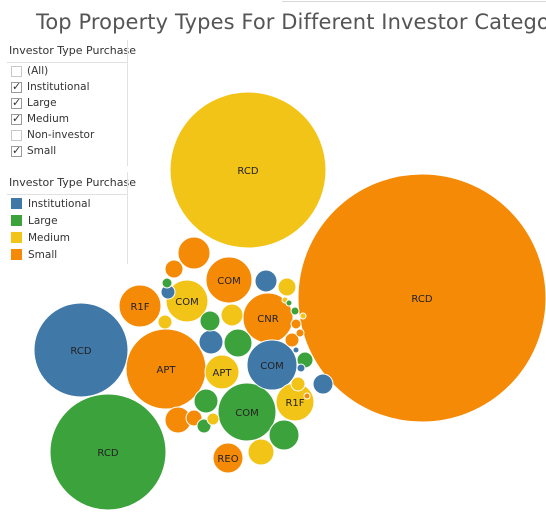  I want to click on filter-option: Medium, so click(67, 119).